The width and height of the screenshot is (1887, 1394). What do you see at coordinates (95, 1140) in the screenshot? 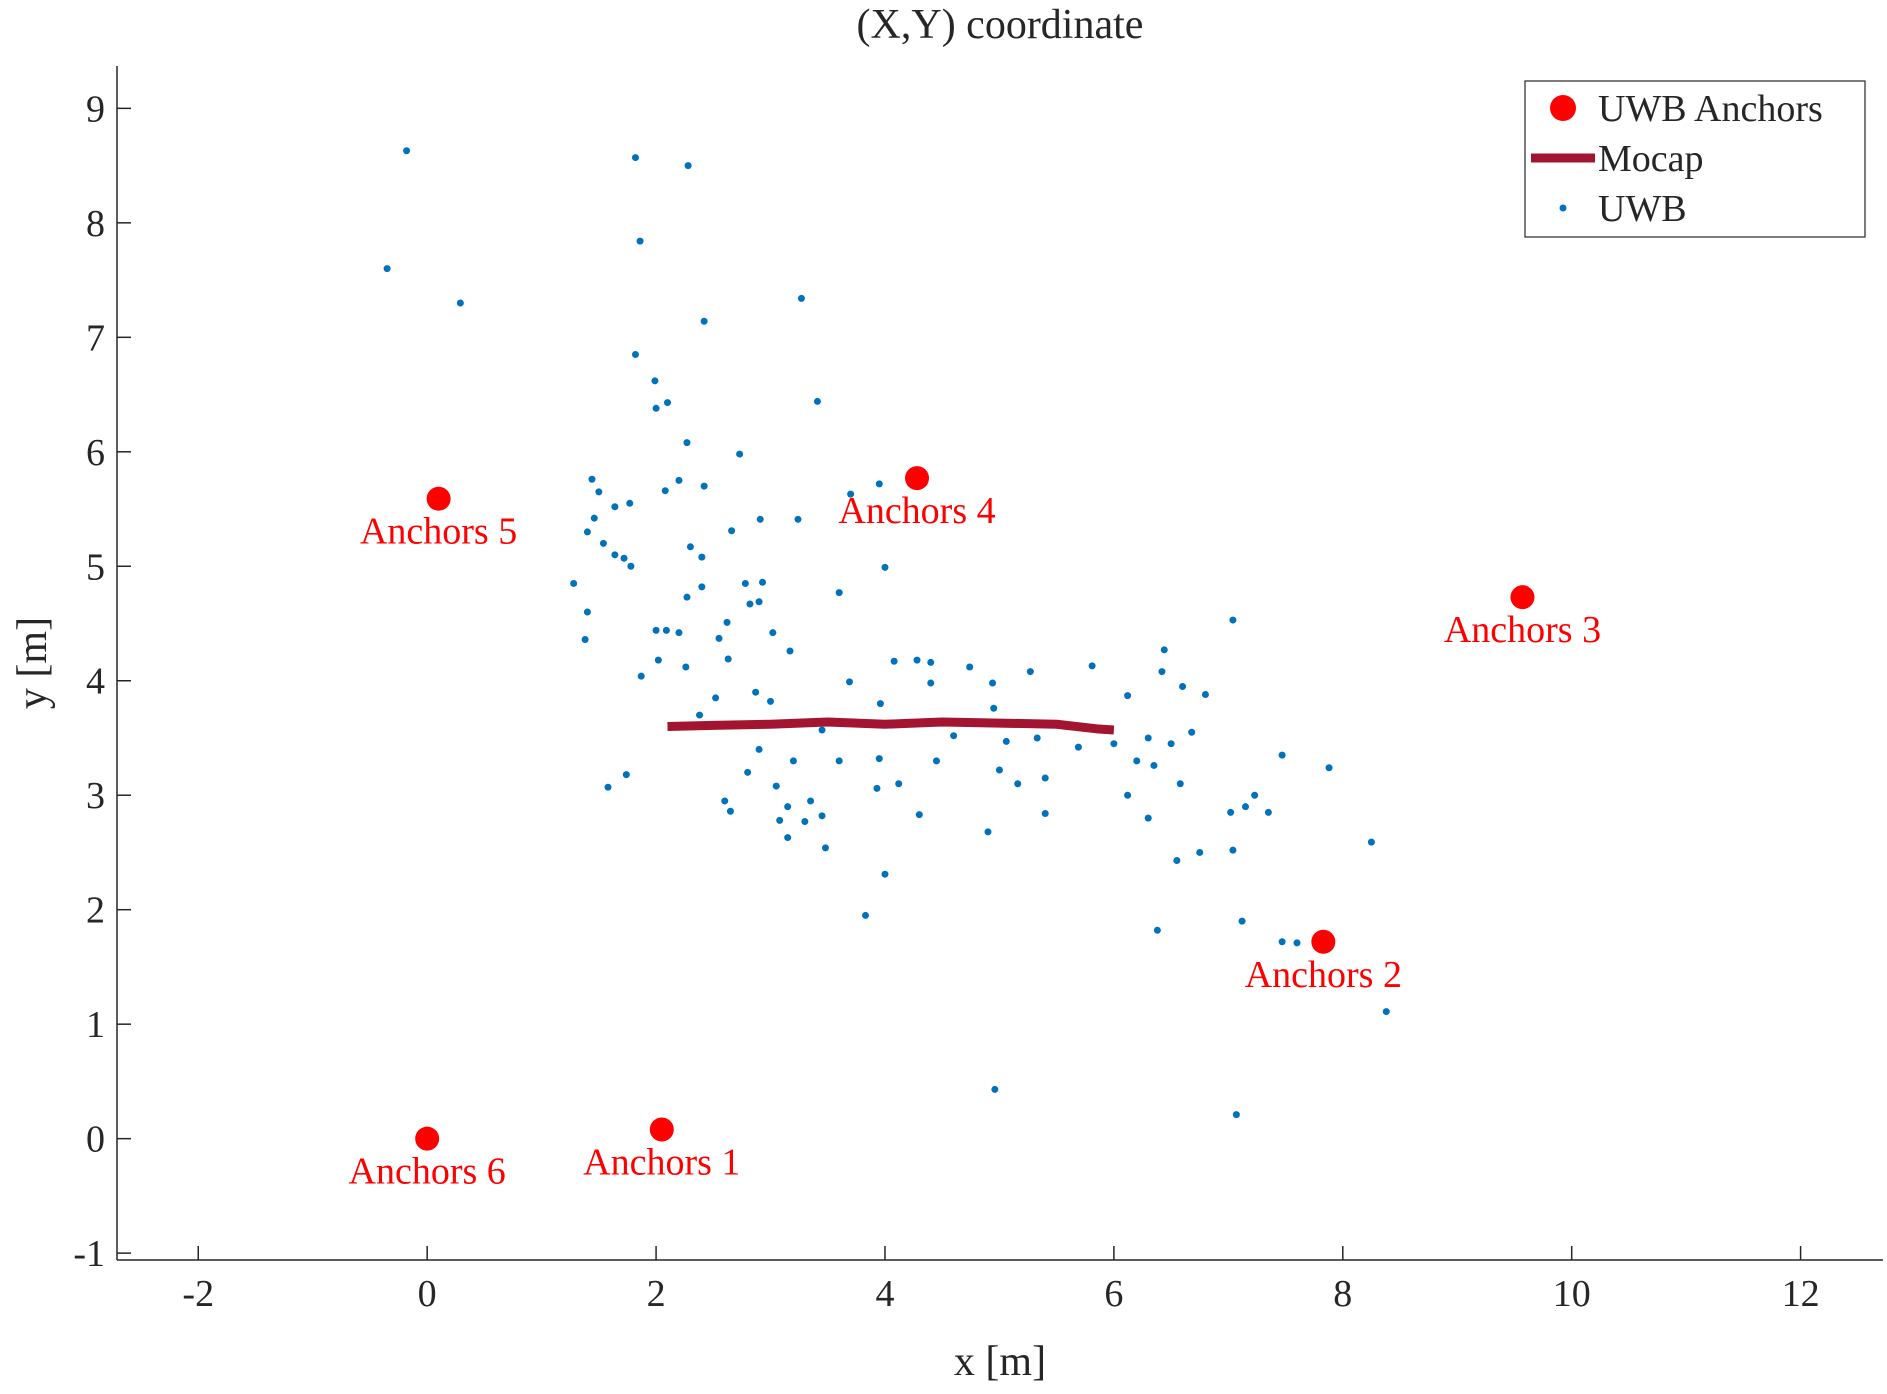
I see `y-tick-label: 0` at bounding box center [95, 1140].